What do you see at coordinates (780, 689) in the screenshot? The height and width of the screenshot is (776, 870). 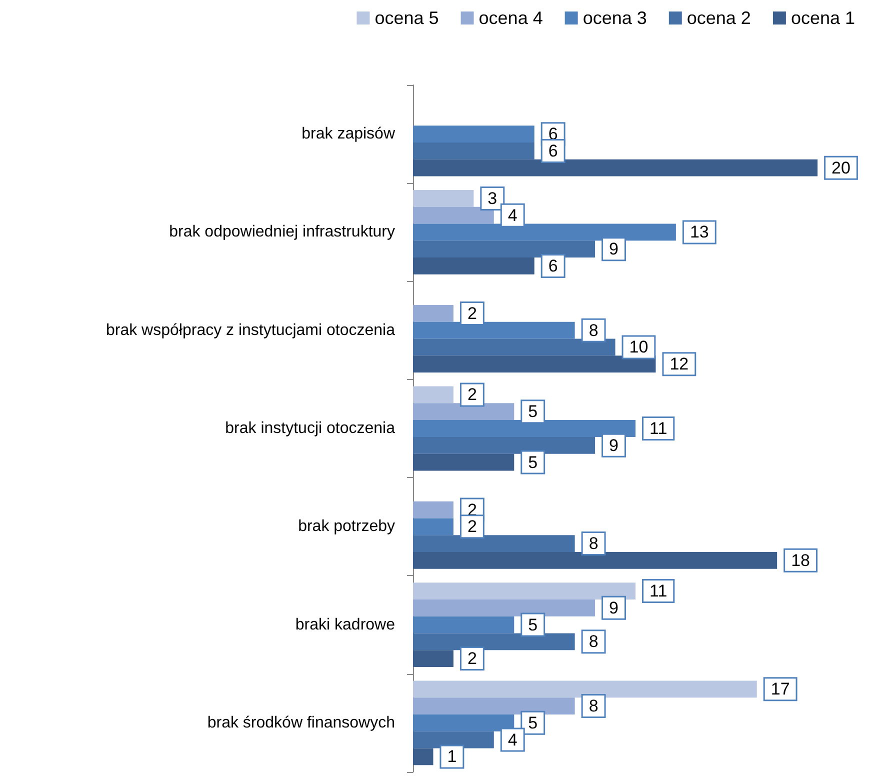 I see `data-label: 17` at bounding box center [780, 689].